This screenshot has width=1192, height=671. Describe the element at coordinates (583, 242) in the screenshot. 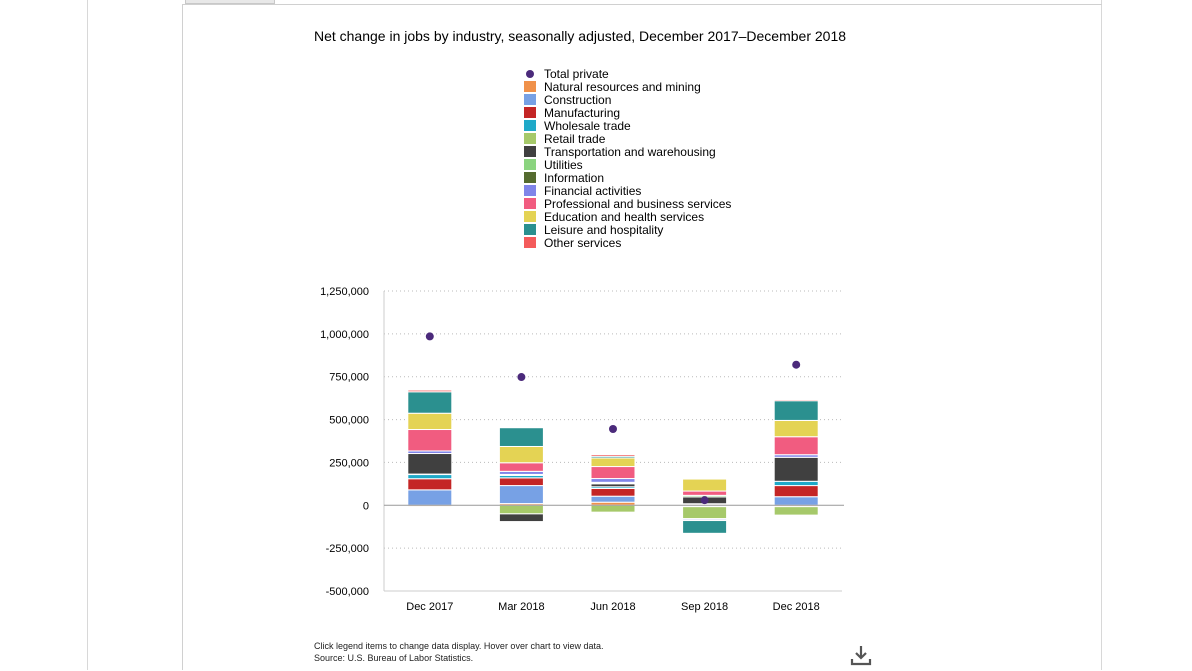

I see `legend-label: Other services` at that location.